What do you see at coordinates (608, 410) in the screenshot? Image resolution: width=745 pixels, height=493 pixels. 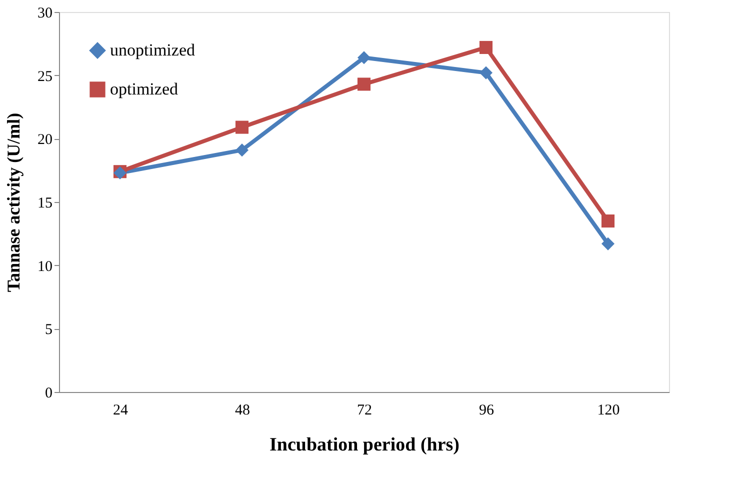 I see `x-tick-label: 120` at bounding box center [608, 410].